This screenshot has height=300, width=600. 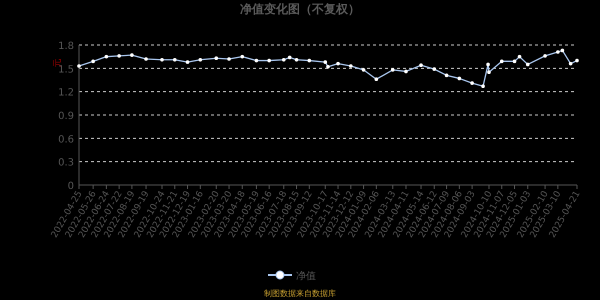 What do you see at coordinates (300, 293) in the screenshot?
I see `text: 制图数据来自数据库` at bounding box center [300, 293].